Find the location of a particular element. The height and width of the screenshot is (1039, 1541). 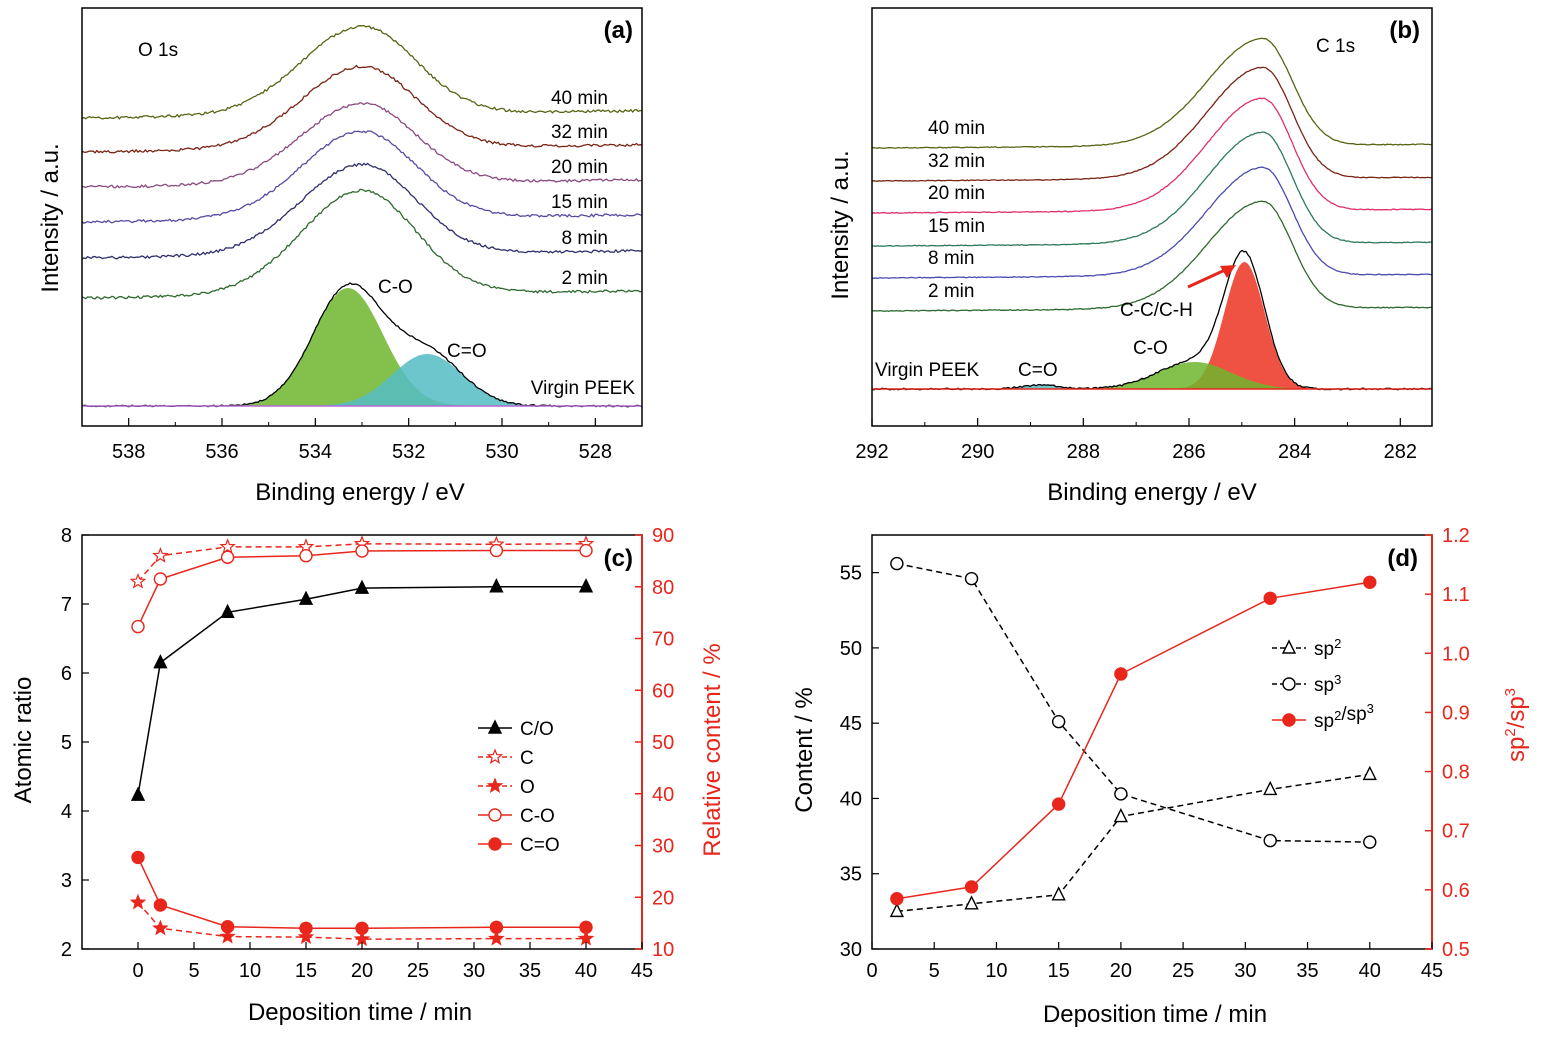

panel-c-plot-area is located at coordinates (362, 741).